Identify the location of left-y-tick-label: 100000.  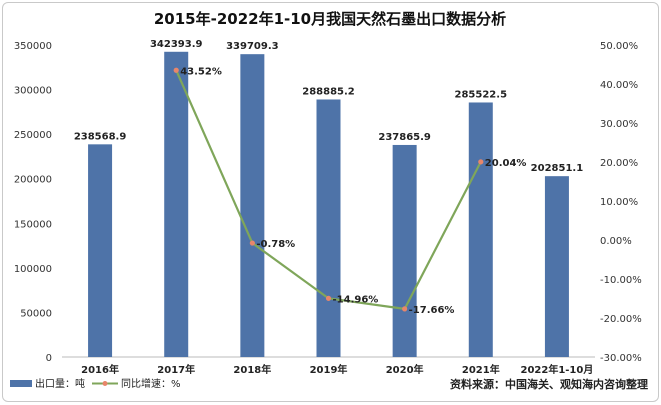
(33, 269).